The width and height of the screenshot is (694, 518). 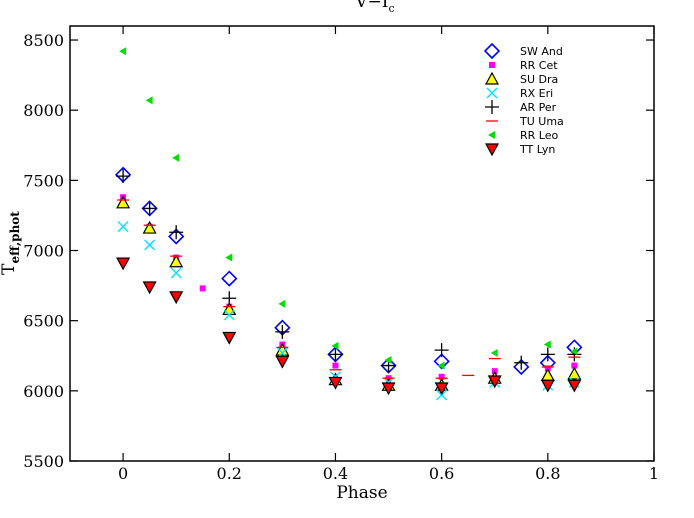 What do you see at coordinates (43, 40) in the screenshot?
I see `y-tick-label: 8500` at bounding box center [43, 40].